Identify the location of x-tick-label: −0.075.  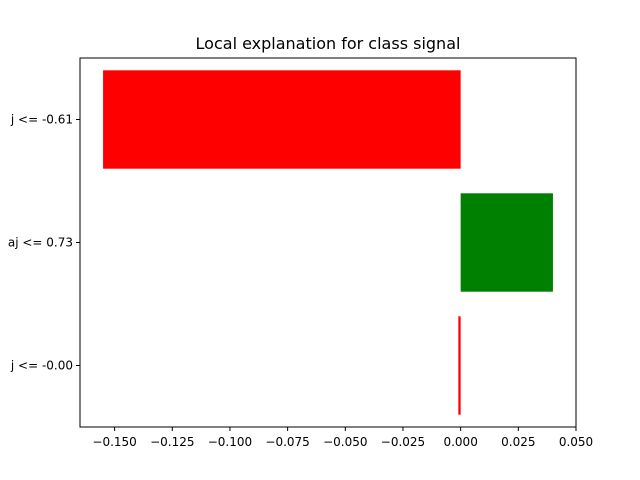
(287, 442).